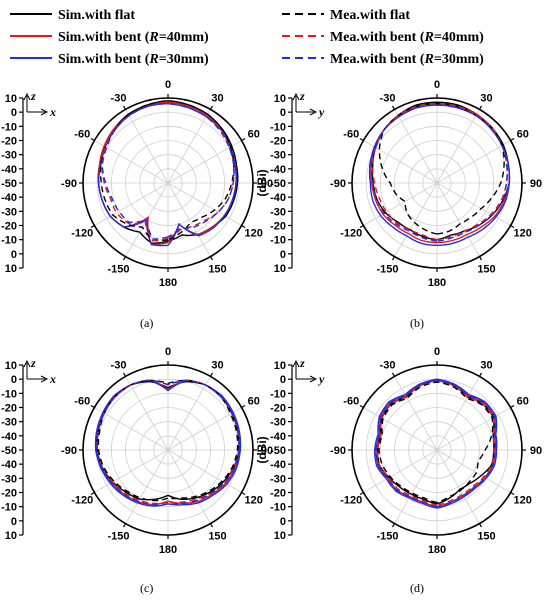  I want to click on series-sim_flat, so click(441, 171).